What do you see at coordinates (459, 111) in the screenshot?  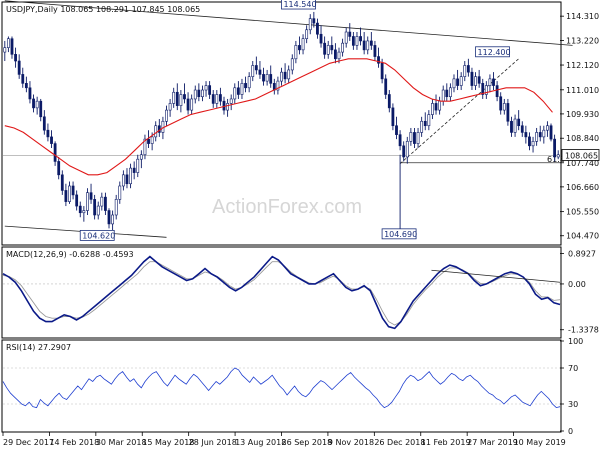 I see `trendline` at bounding box center [459, 111].